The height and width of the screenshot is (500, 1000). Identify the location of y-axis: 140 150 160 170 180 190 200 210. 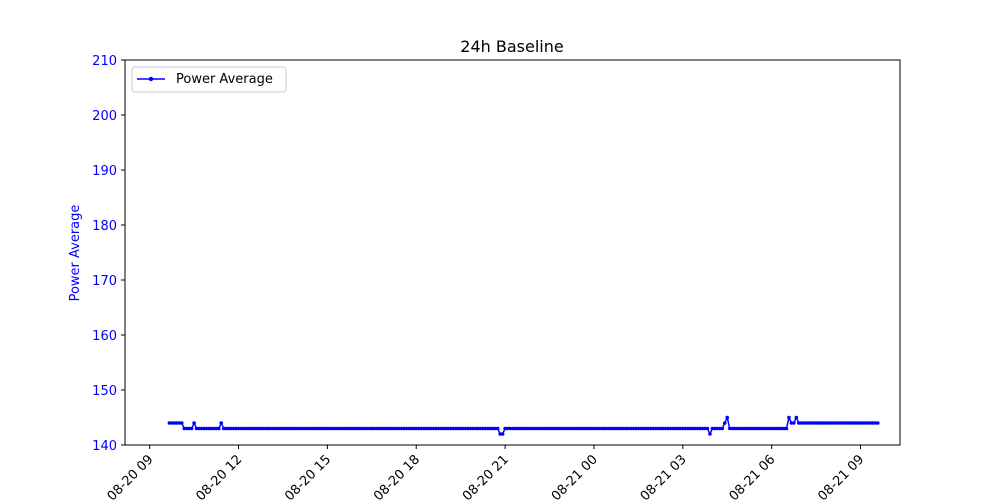
(108, 254).